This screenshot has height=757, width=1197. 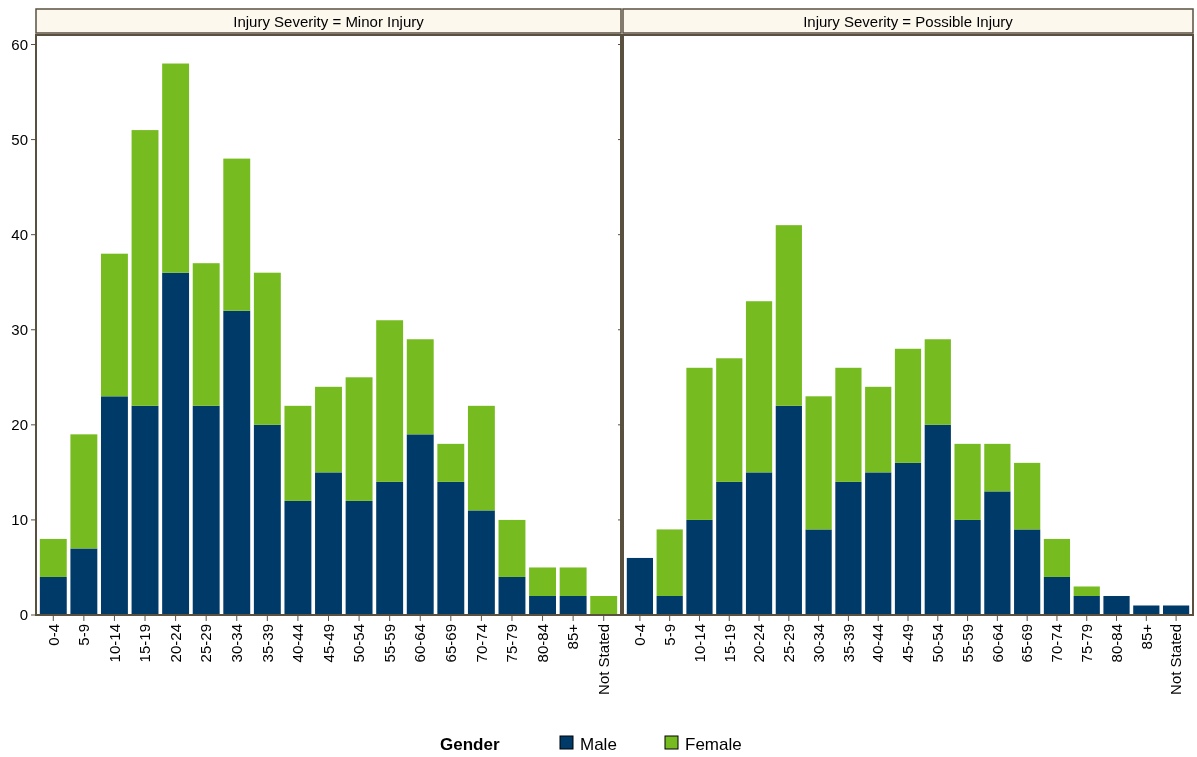 I want to click on y-tick-label: 30, so click(x=19, y=329).